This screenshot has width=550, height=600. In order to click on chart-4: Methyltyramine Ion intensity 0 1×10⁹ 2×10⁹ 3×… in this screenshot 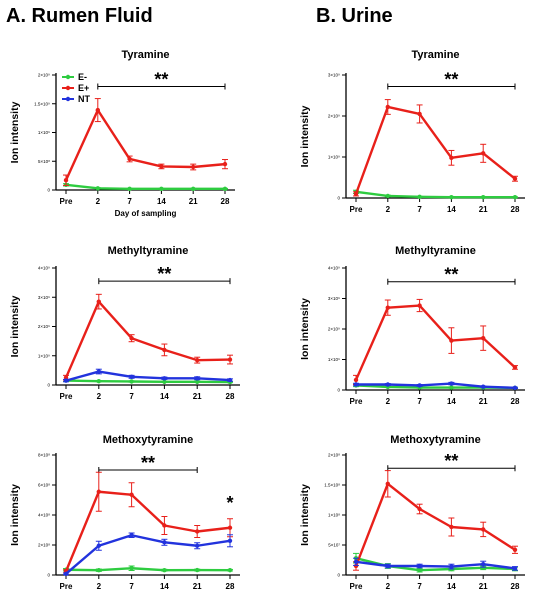, I will do `click(412, 325)`.